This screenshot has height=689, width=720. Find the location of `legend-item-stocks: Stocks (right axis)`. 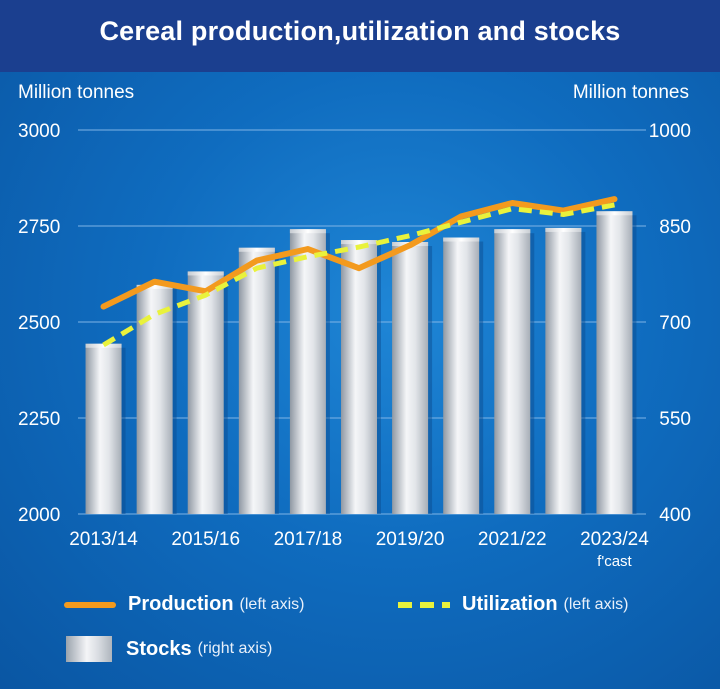

legend-item-stocks: Stocks (right axis) is located at coordinates (169, 649).